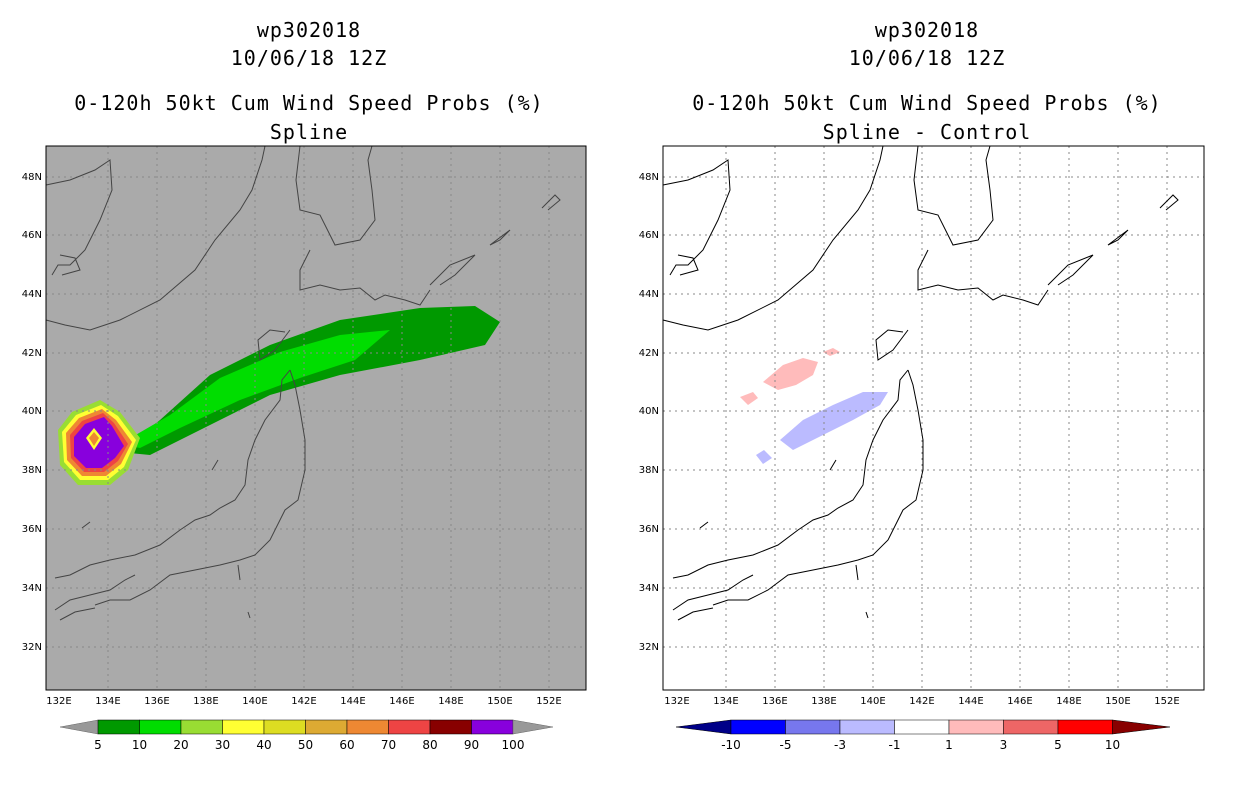 The width and height of the screenshot is (1236, 800). Describe the element at coordinates (263, 745) in the screenshot. I see `colorbar-label: 40` at that location.